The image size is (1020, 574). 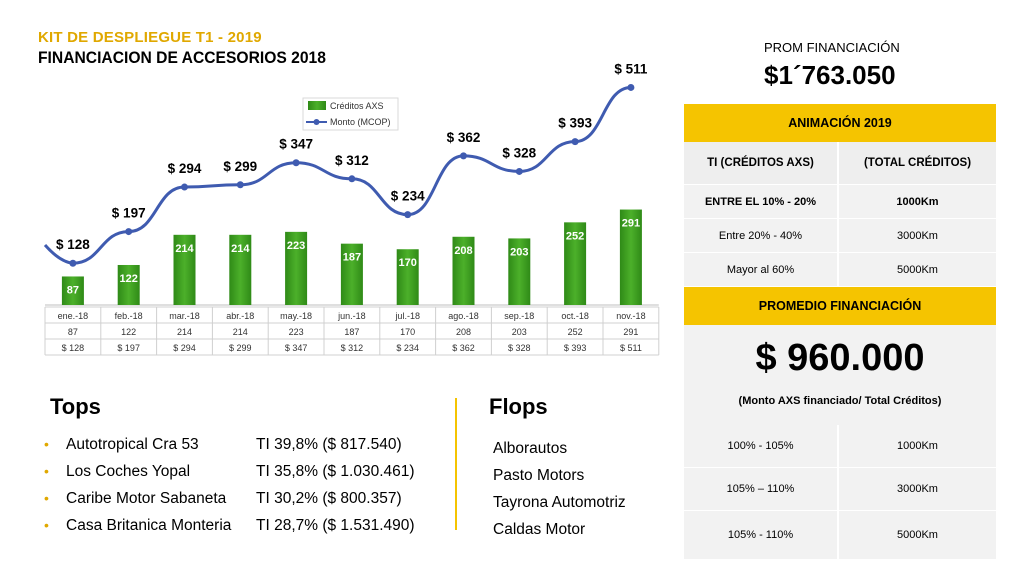 What do you see at coordinates (357, 106) in the screenshot?
I see `legend-label: Créditos AXS` at bounding box center [357, 106].